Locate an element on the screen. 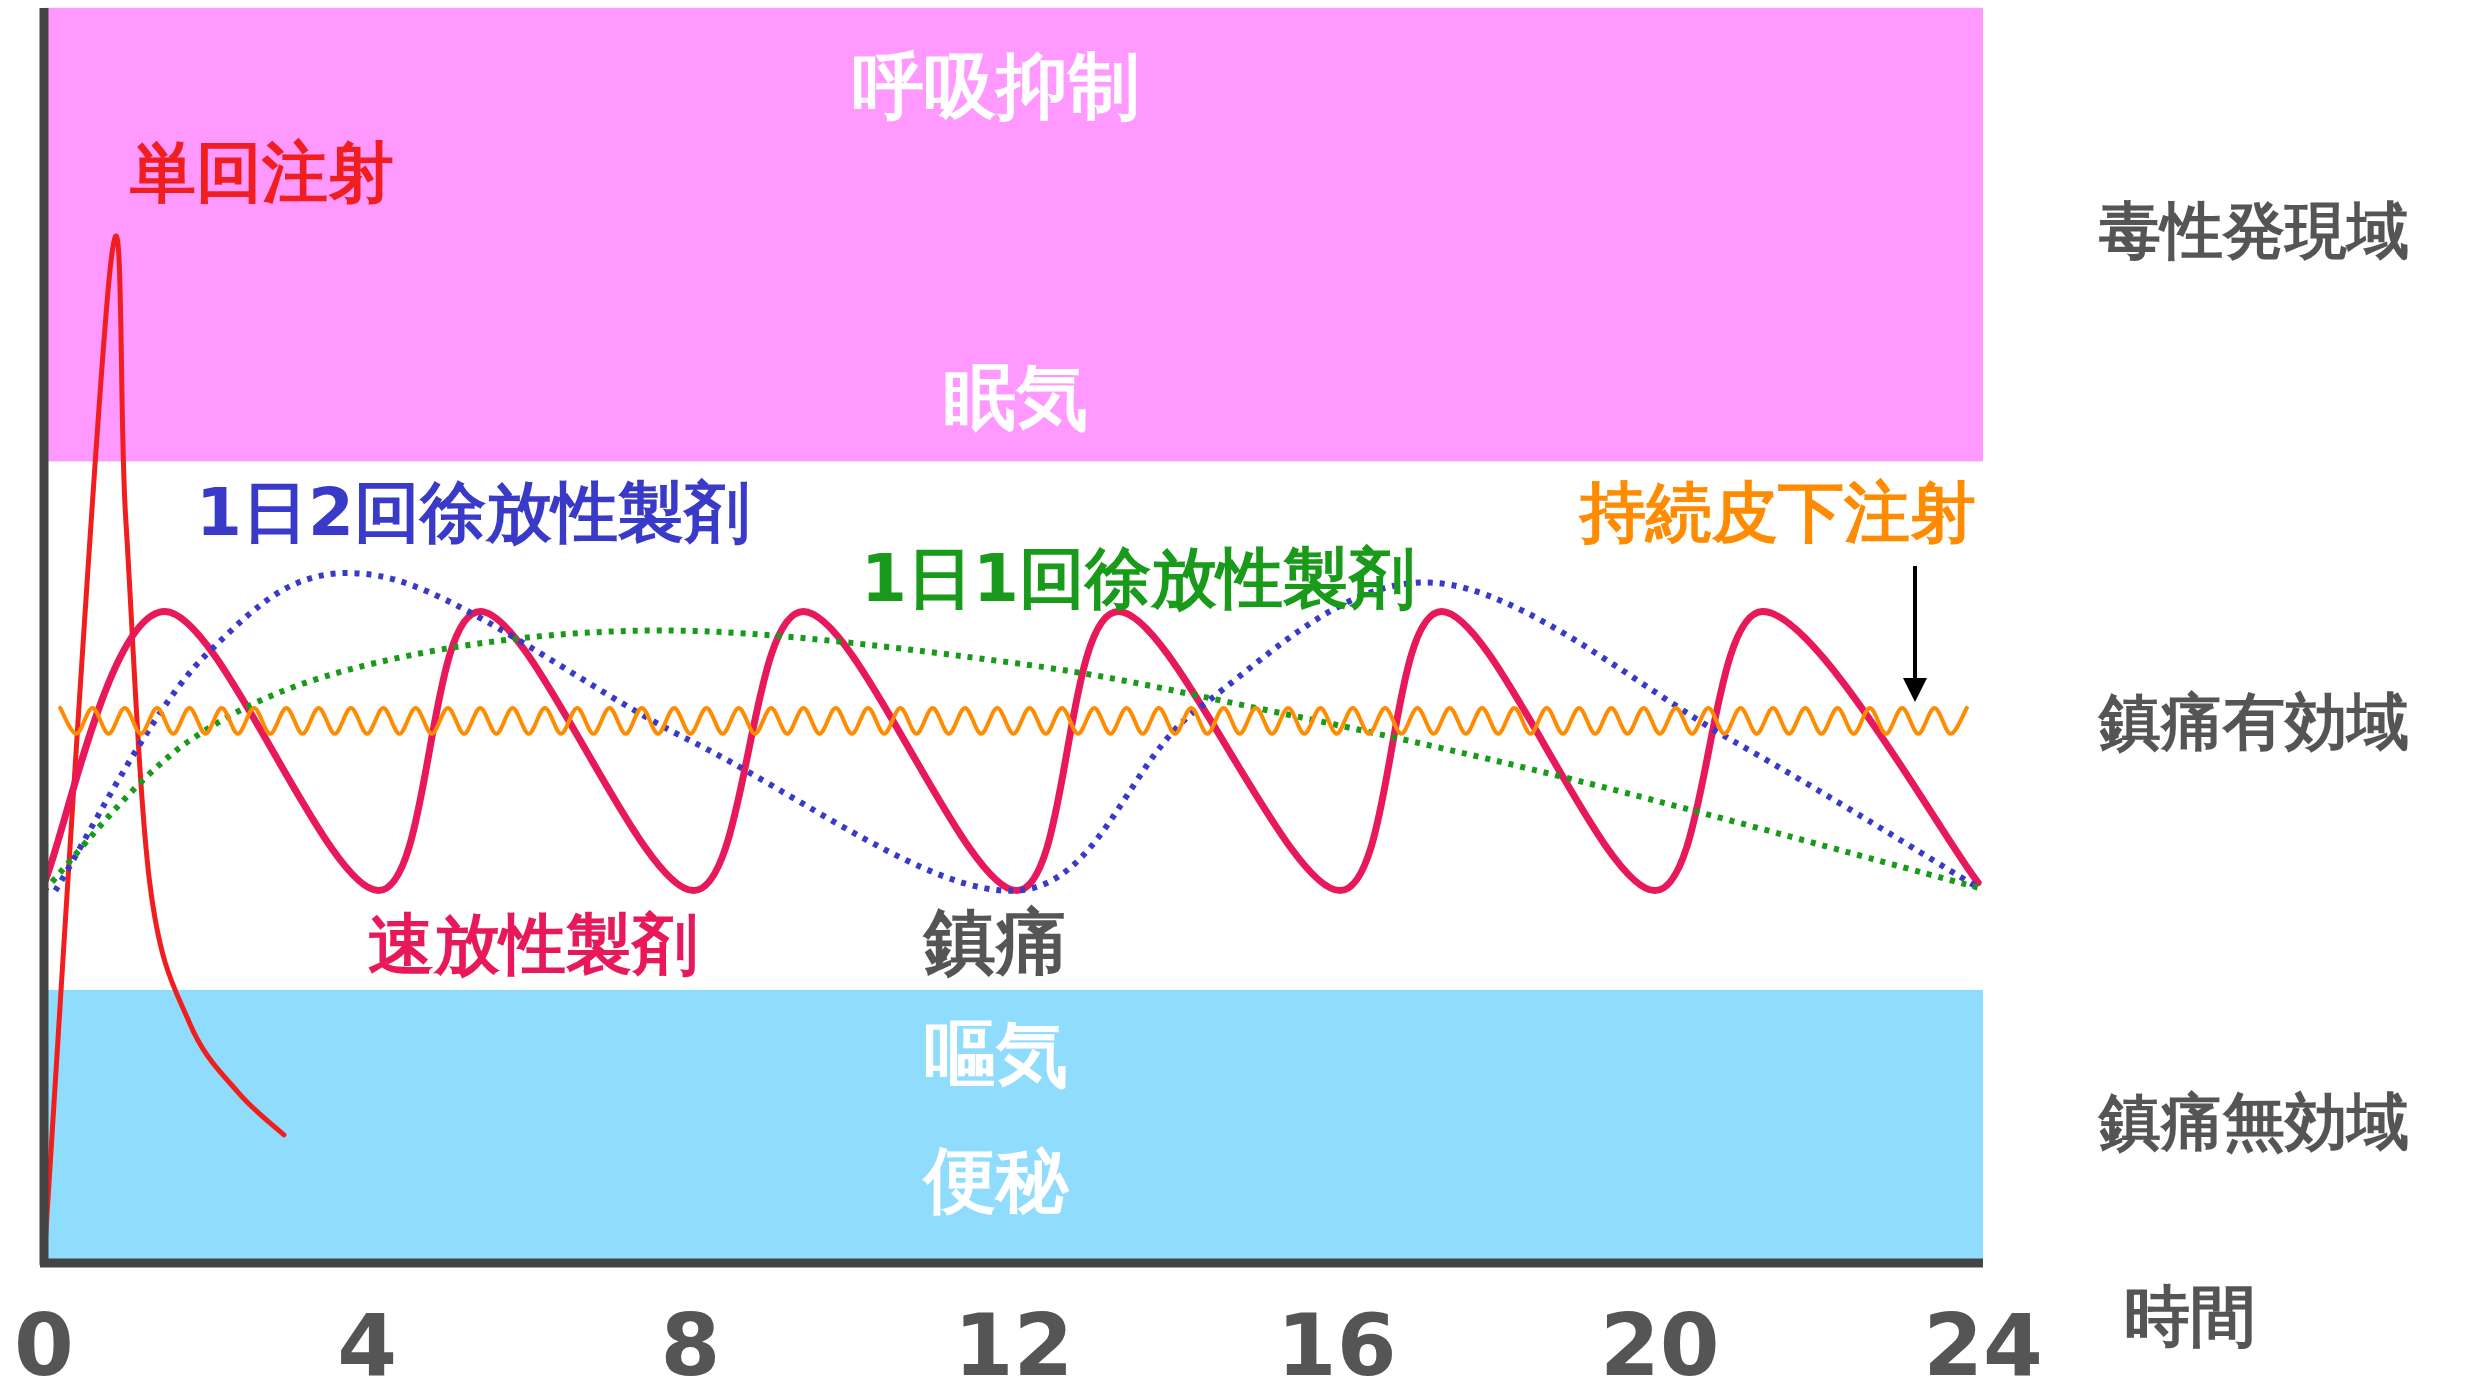  x-tick-label: 12 is located at coordinates (1013, 1342).